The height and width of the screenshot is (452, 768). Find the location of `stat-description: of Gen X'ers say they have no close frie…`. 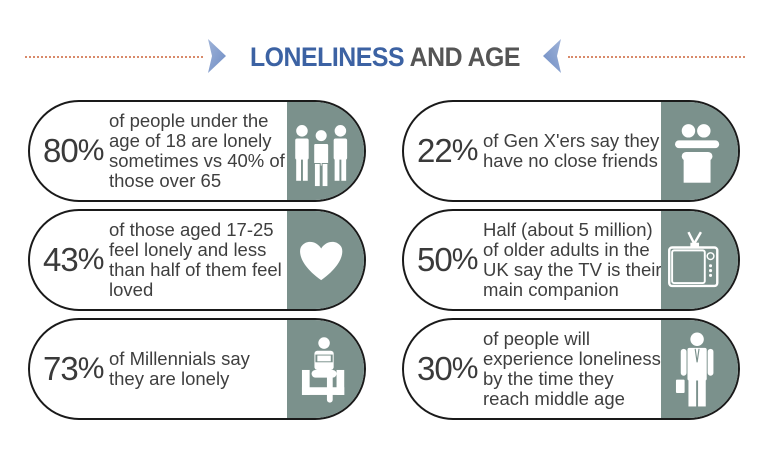

stat-description: of Gen X'ers say they have no close frie… is located at coordinates (571, 150).